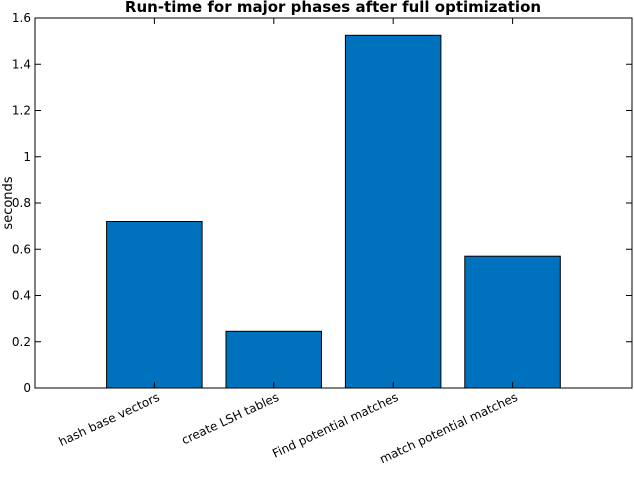 The width and height of the screenshot is (634, 483). What do you see at coordinates (21, 342) in the screenshot?
I see `y-tick-label-1: 0.2` at bounding box center [21, 342].